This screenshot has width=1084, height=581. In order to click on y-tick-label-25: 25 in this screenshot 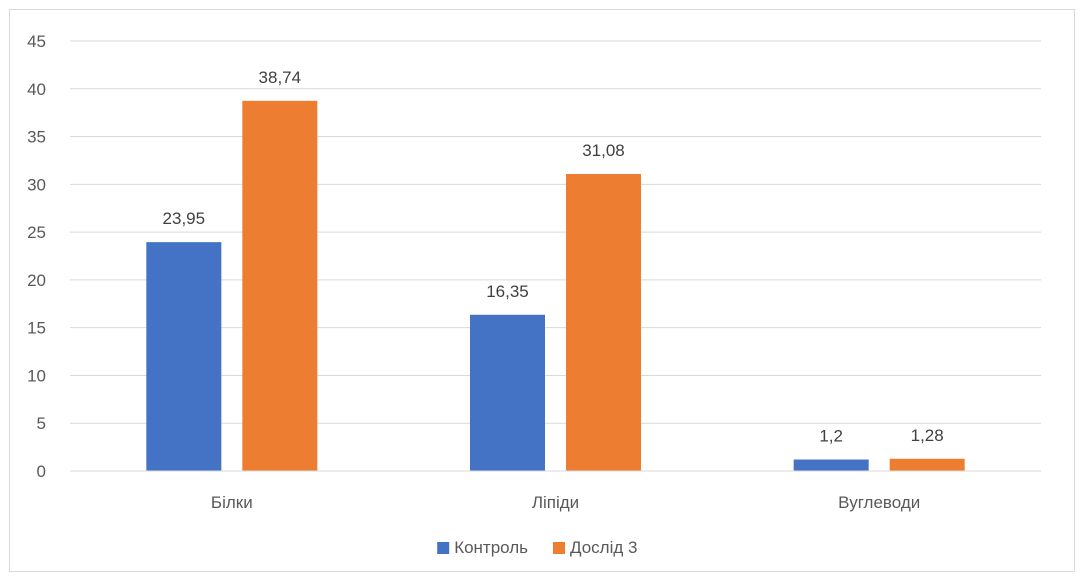, I will do `click(36, 232)`.